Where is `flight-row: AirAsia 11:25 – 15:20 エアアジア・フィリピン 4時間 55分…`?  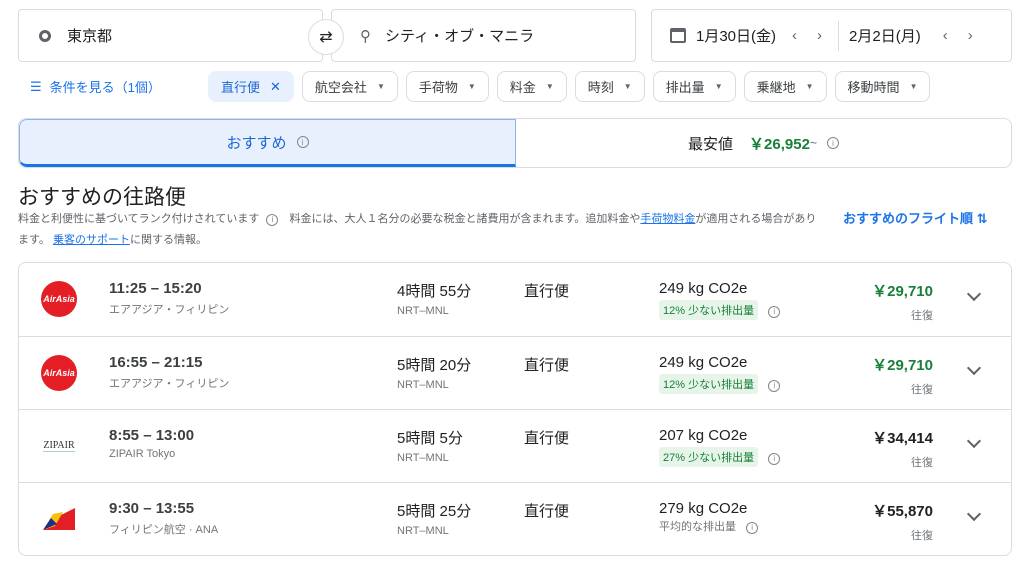
flight-row: AirAsia 11:25 – 15:20 エアアジア・フィリピン 4時間 55分… is located at coordinates (515, 299).